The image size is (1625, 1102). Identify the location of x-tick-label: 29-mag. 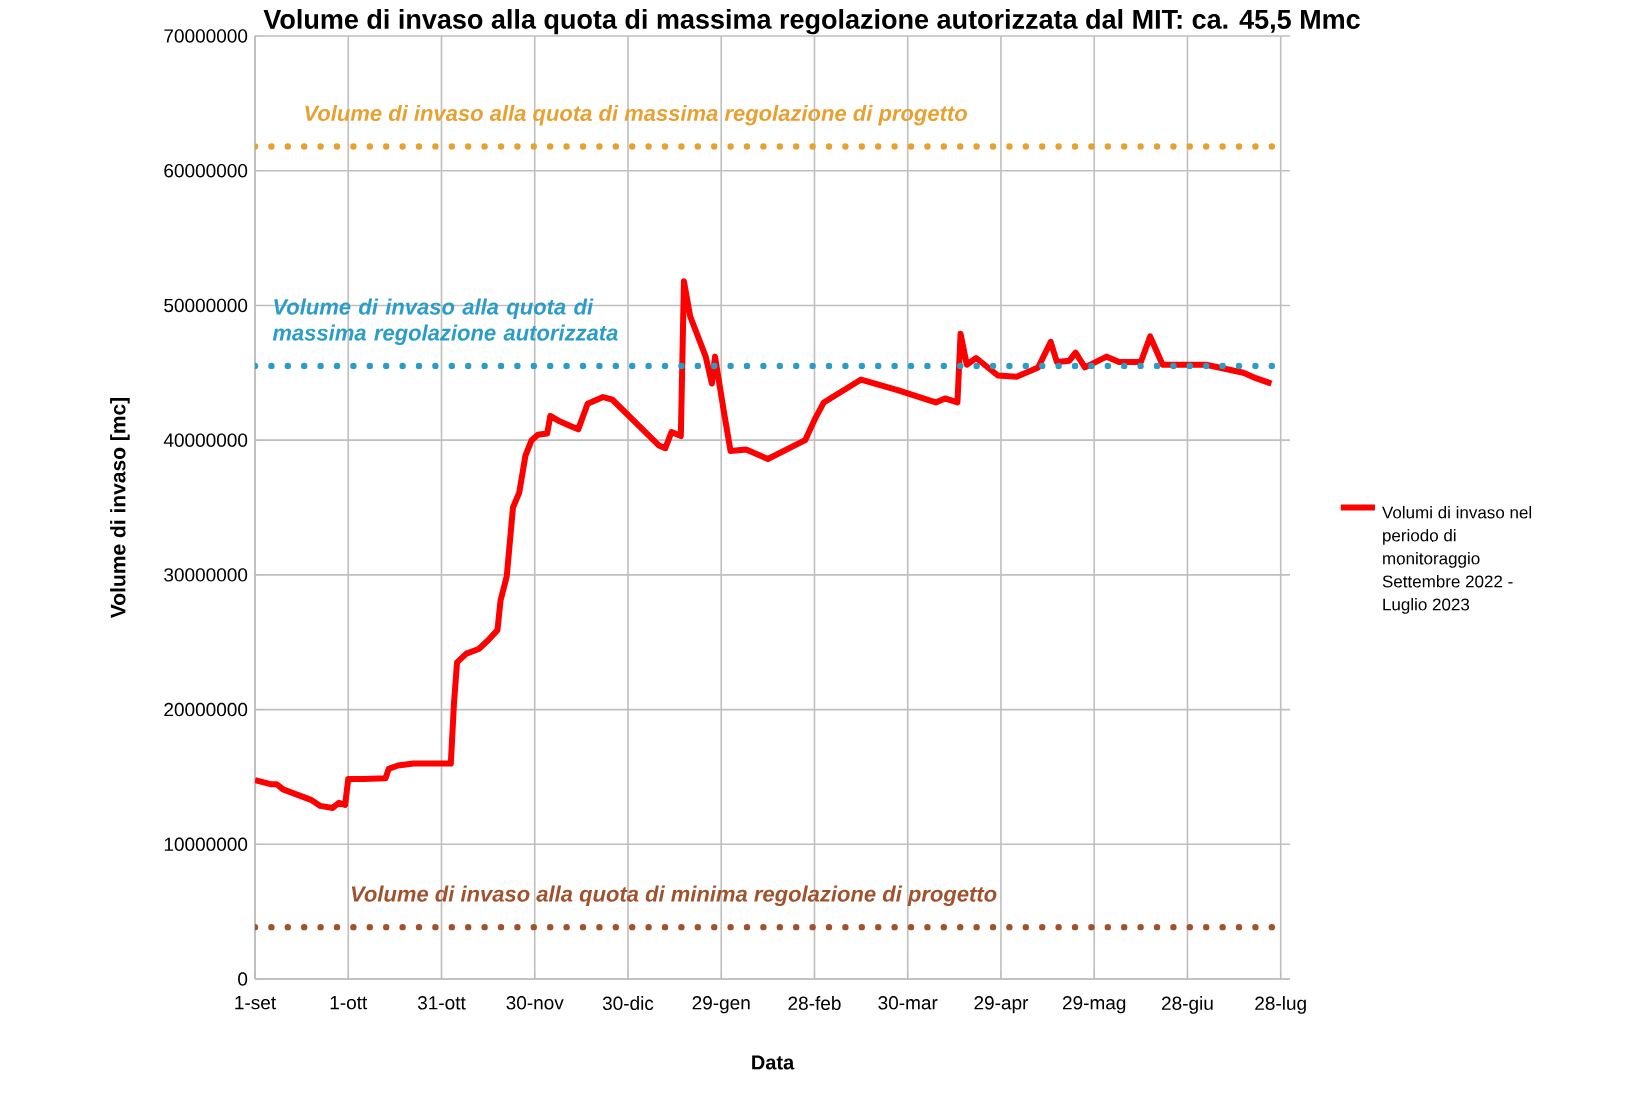
(1094, 1005).